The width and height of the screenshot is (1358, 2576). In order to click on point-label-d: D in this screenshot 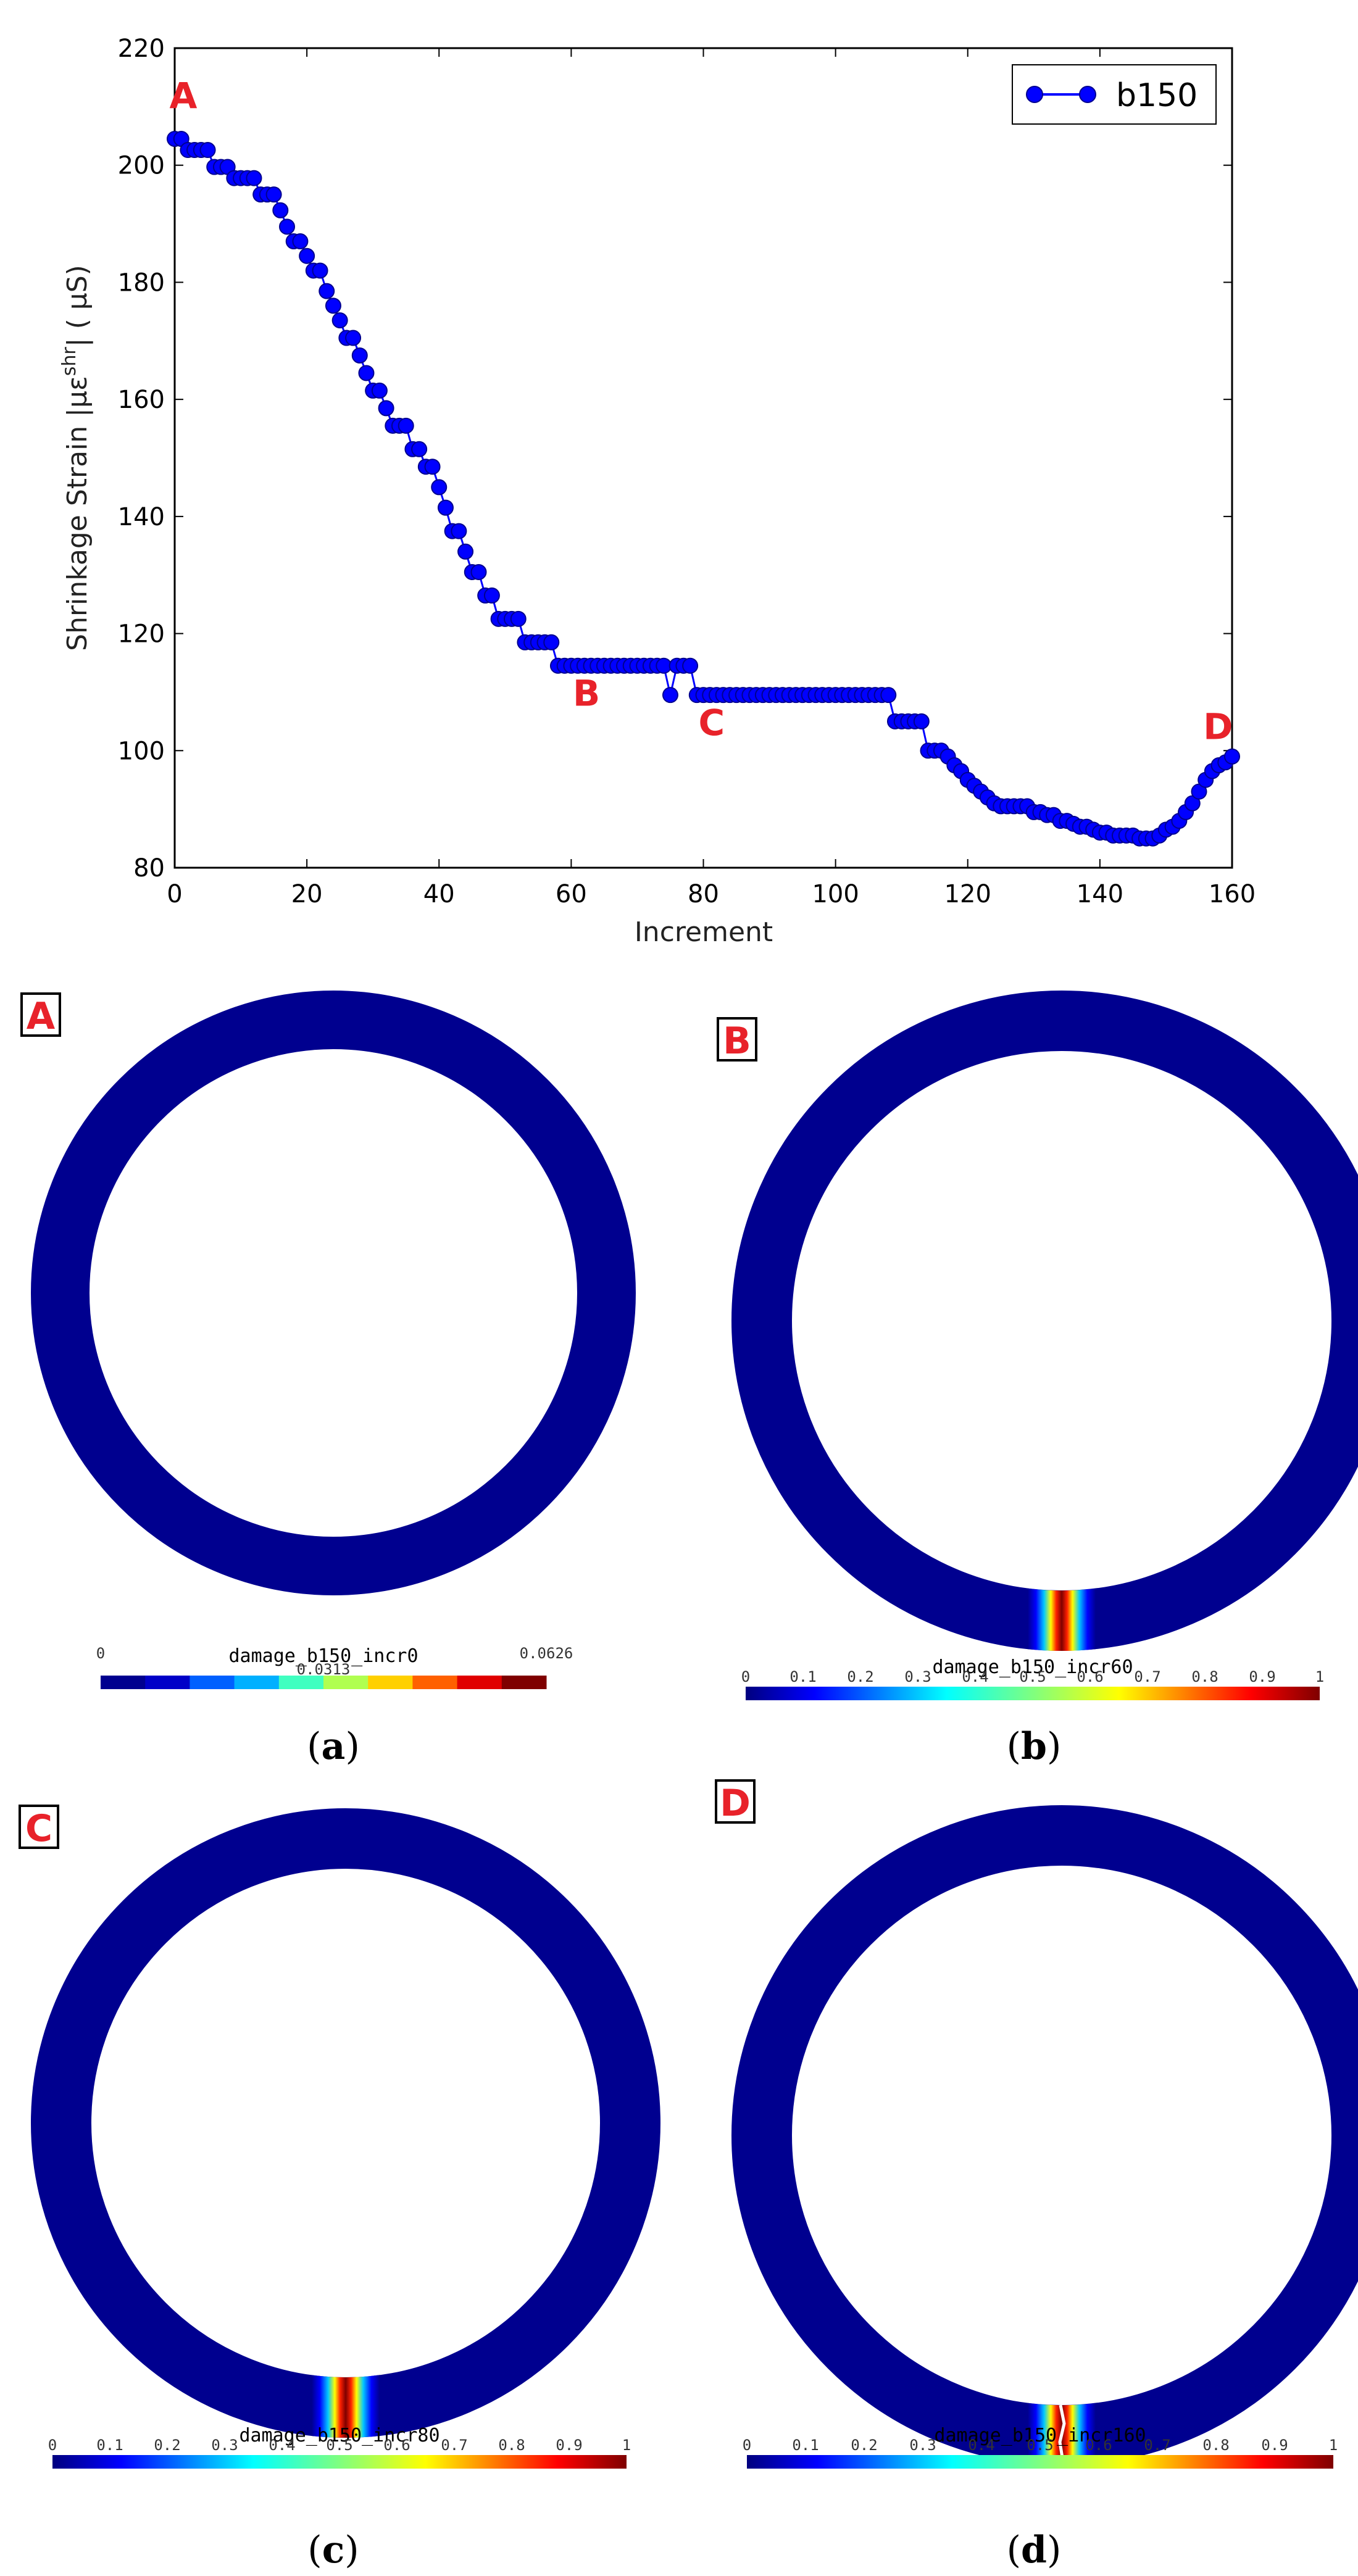, I will do `click(1218, 726)`.